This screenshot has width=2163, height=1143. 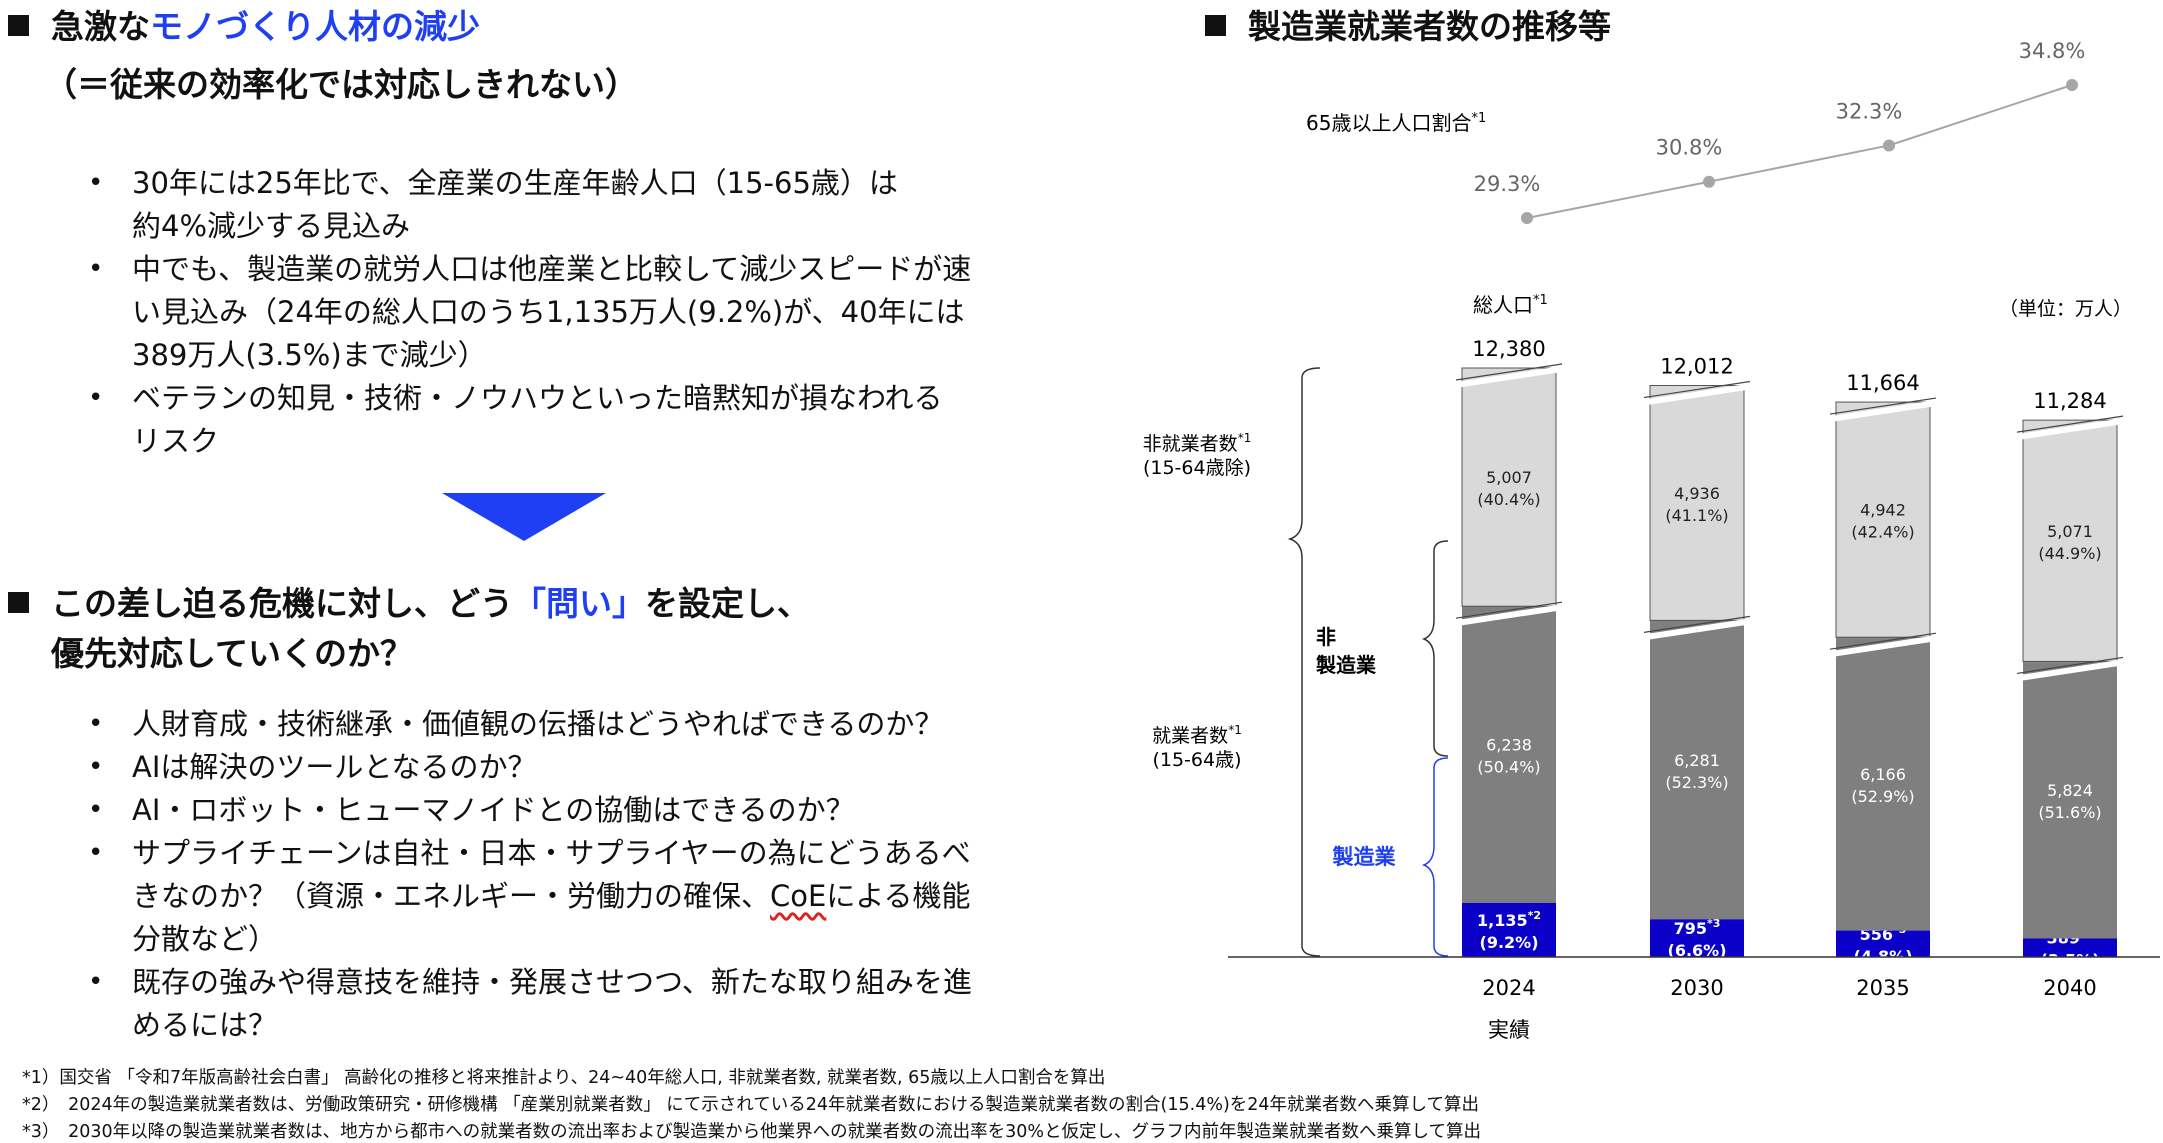 I want to click on down-arrow-icon, so click(x=524, y=517).